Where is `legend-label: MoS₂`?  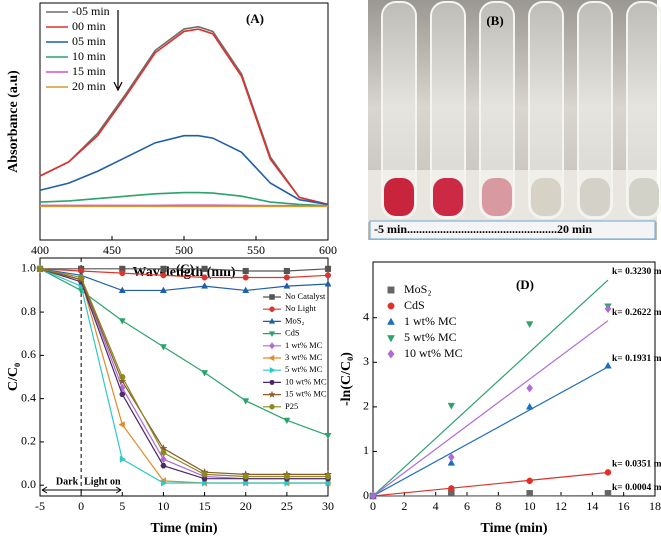
legend-label: MoS₂ is located at coordinates (295, 320).